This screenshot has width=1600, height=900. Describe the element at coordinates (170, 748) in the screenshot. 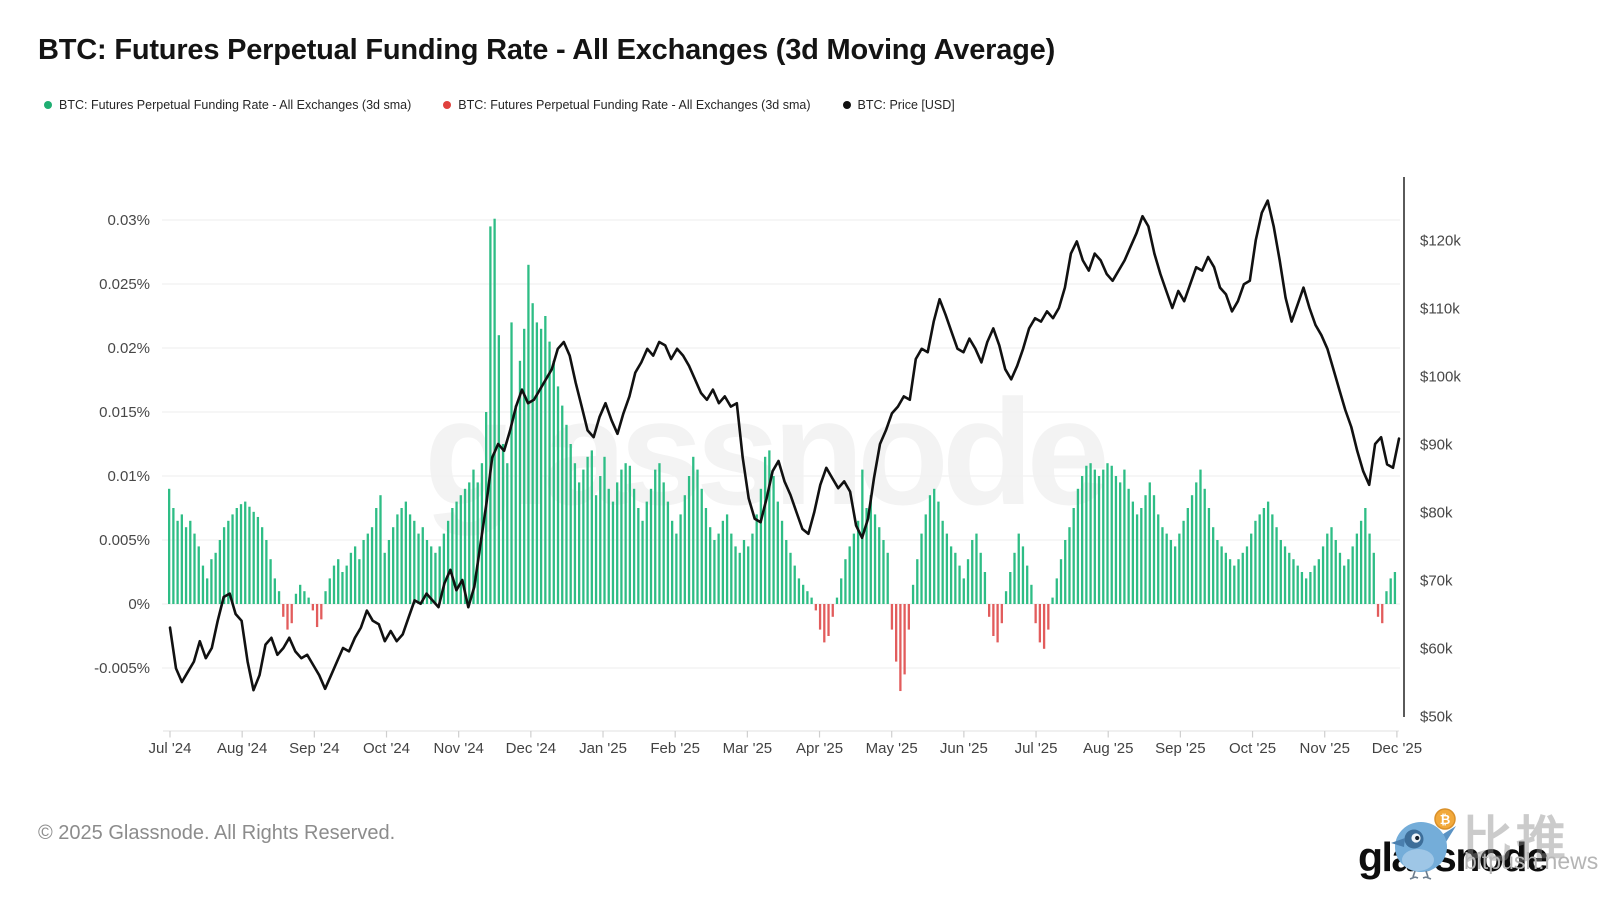

I see `x-axis-tick-label: Jul '24` at that location.